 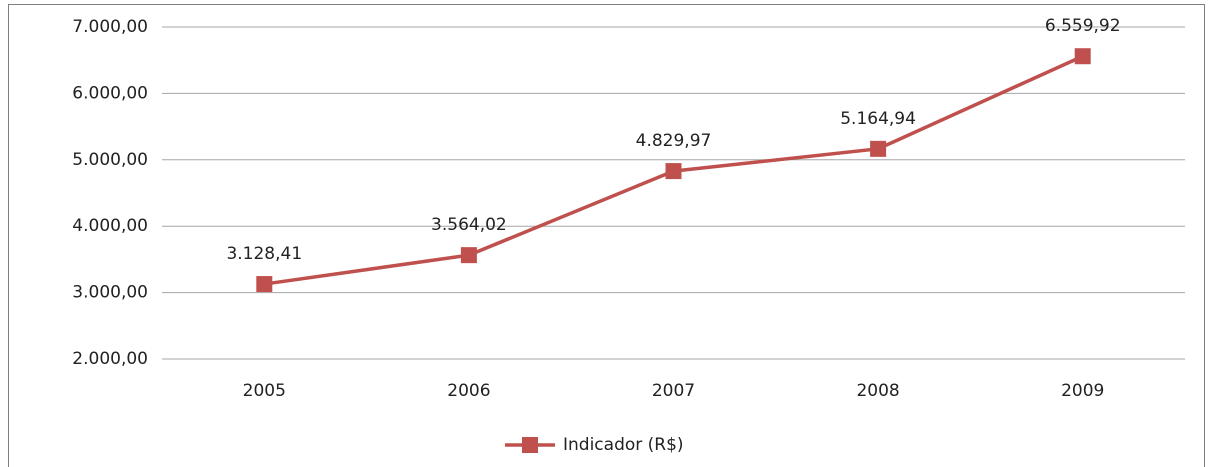 I want to click on x-tick-label: 2005, so click(x=264, y=391).